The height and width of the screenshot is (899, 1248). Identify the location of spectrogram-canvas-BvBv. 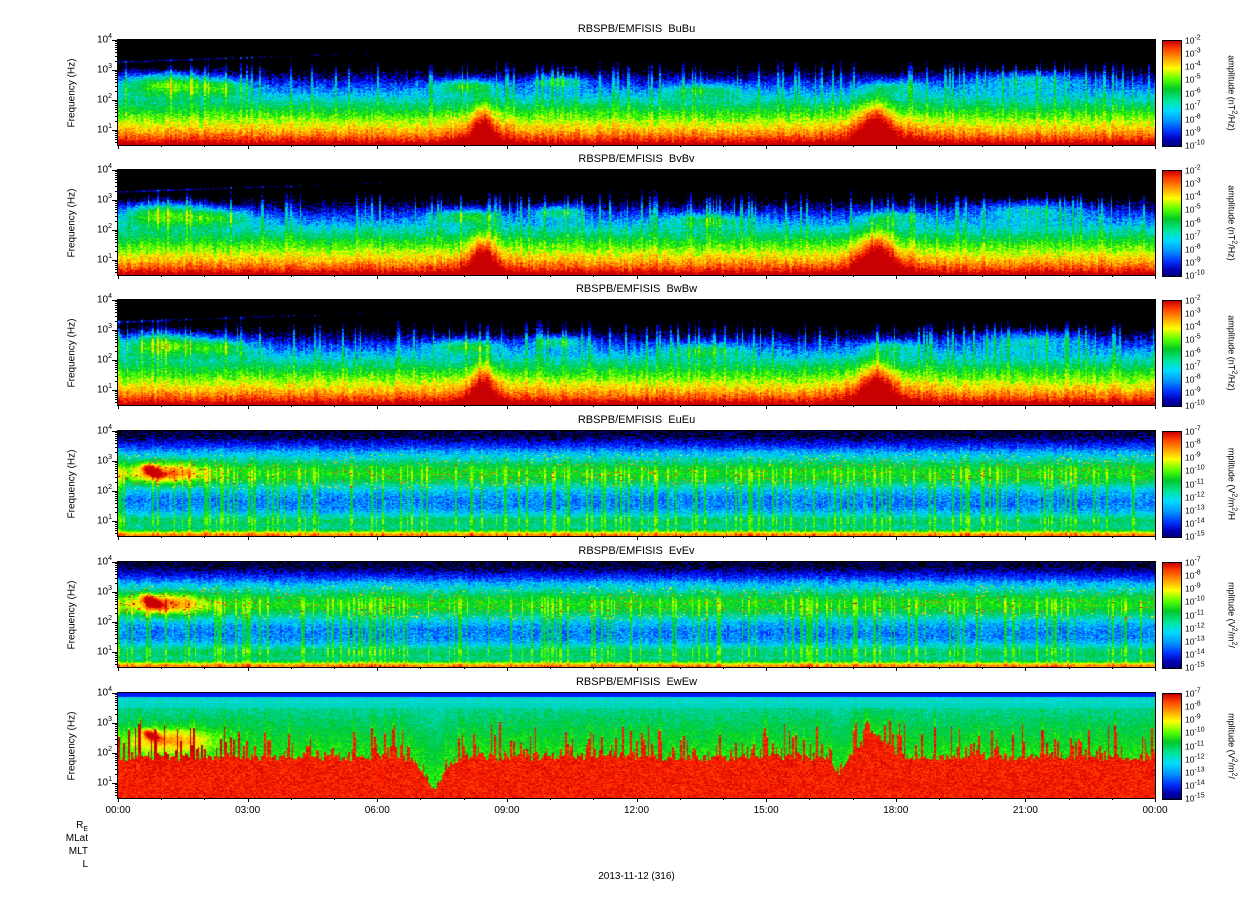
(636, 222).